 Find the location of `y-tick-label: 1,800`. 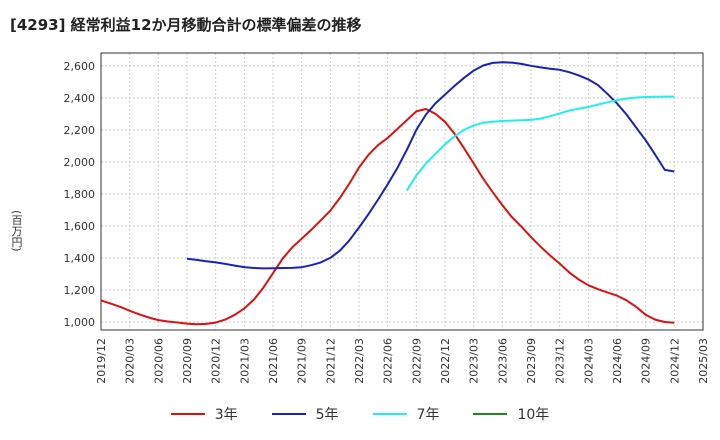

y-tick-label: 1,800 is located at coordinates (80, 194).